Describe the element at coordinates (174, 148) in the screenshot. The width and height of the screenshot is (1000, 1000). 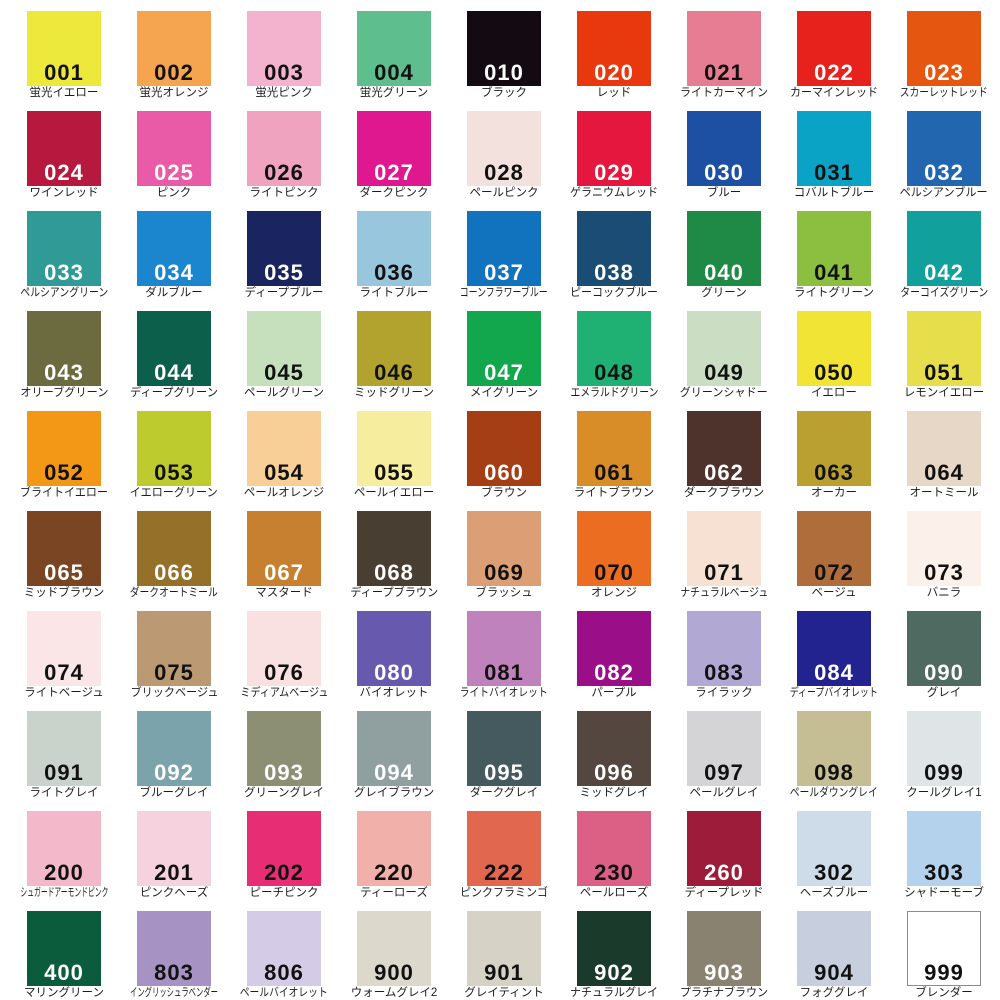
I see `color-swatch: 025` at that location.